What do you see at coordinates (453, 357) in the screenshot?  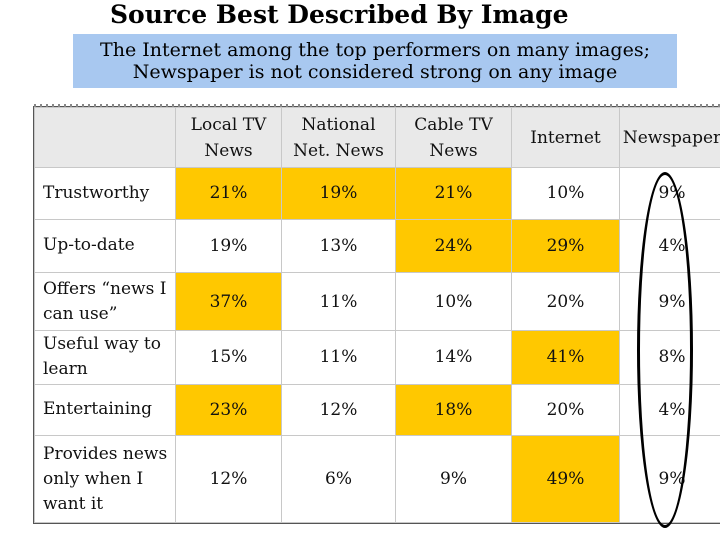 I see `value-cell-cable-tv-news: 14%` at bounding box center [453, 357].